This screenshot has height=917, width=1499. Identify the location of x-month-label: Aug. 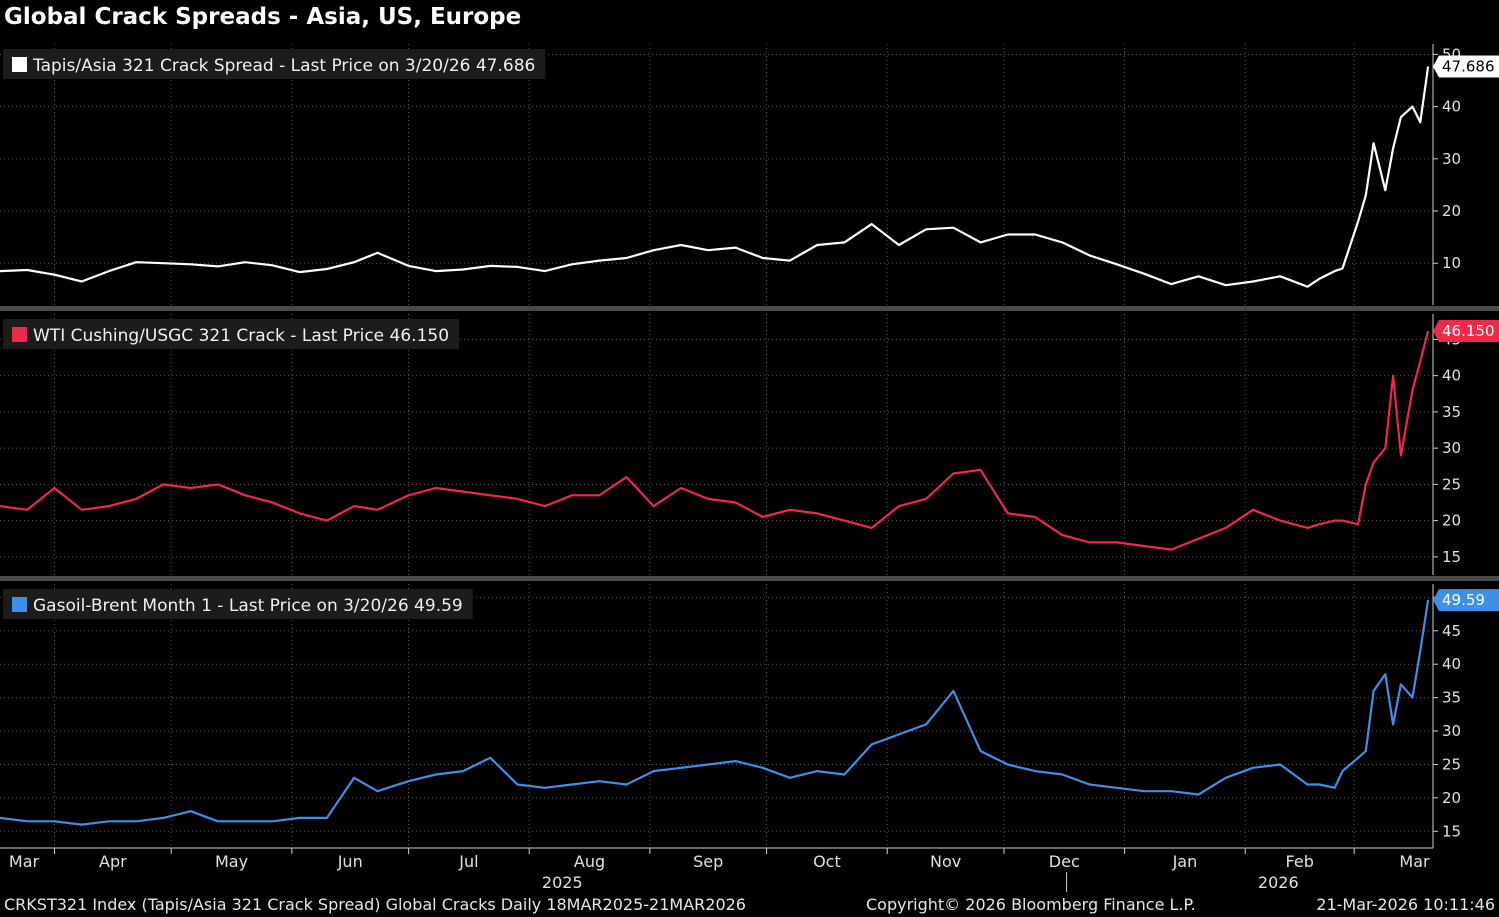
(589, 861).